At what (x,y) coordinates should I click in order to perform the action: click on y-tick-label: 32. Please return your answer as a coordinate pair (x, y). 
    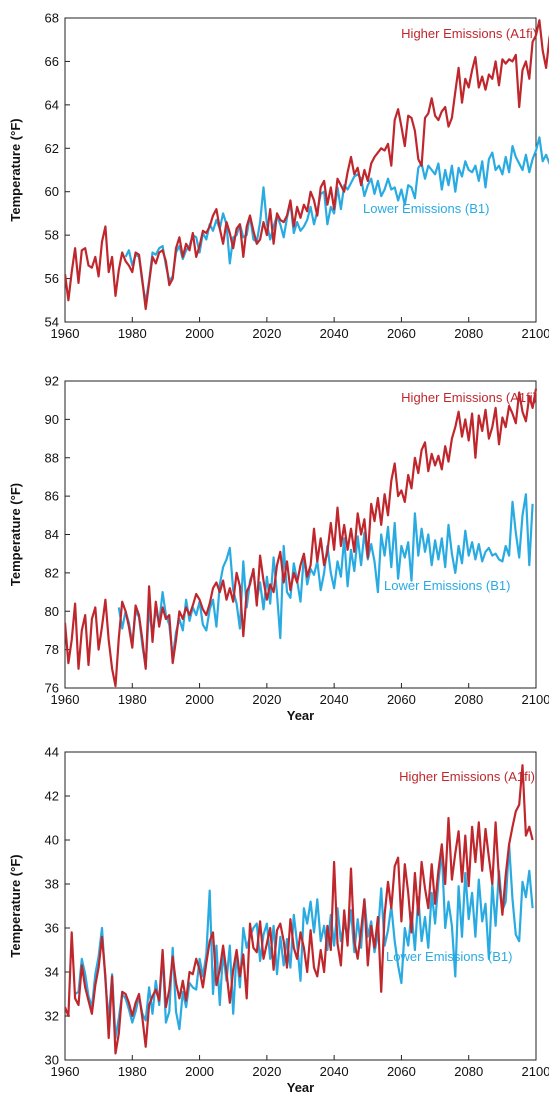
    Looking at the image, I should click on (52, 1016).